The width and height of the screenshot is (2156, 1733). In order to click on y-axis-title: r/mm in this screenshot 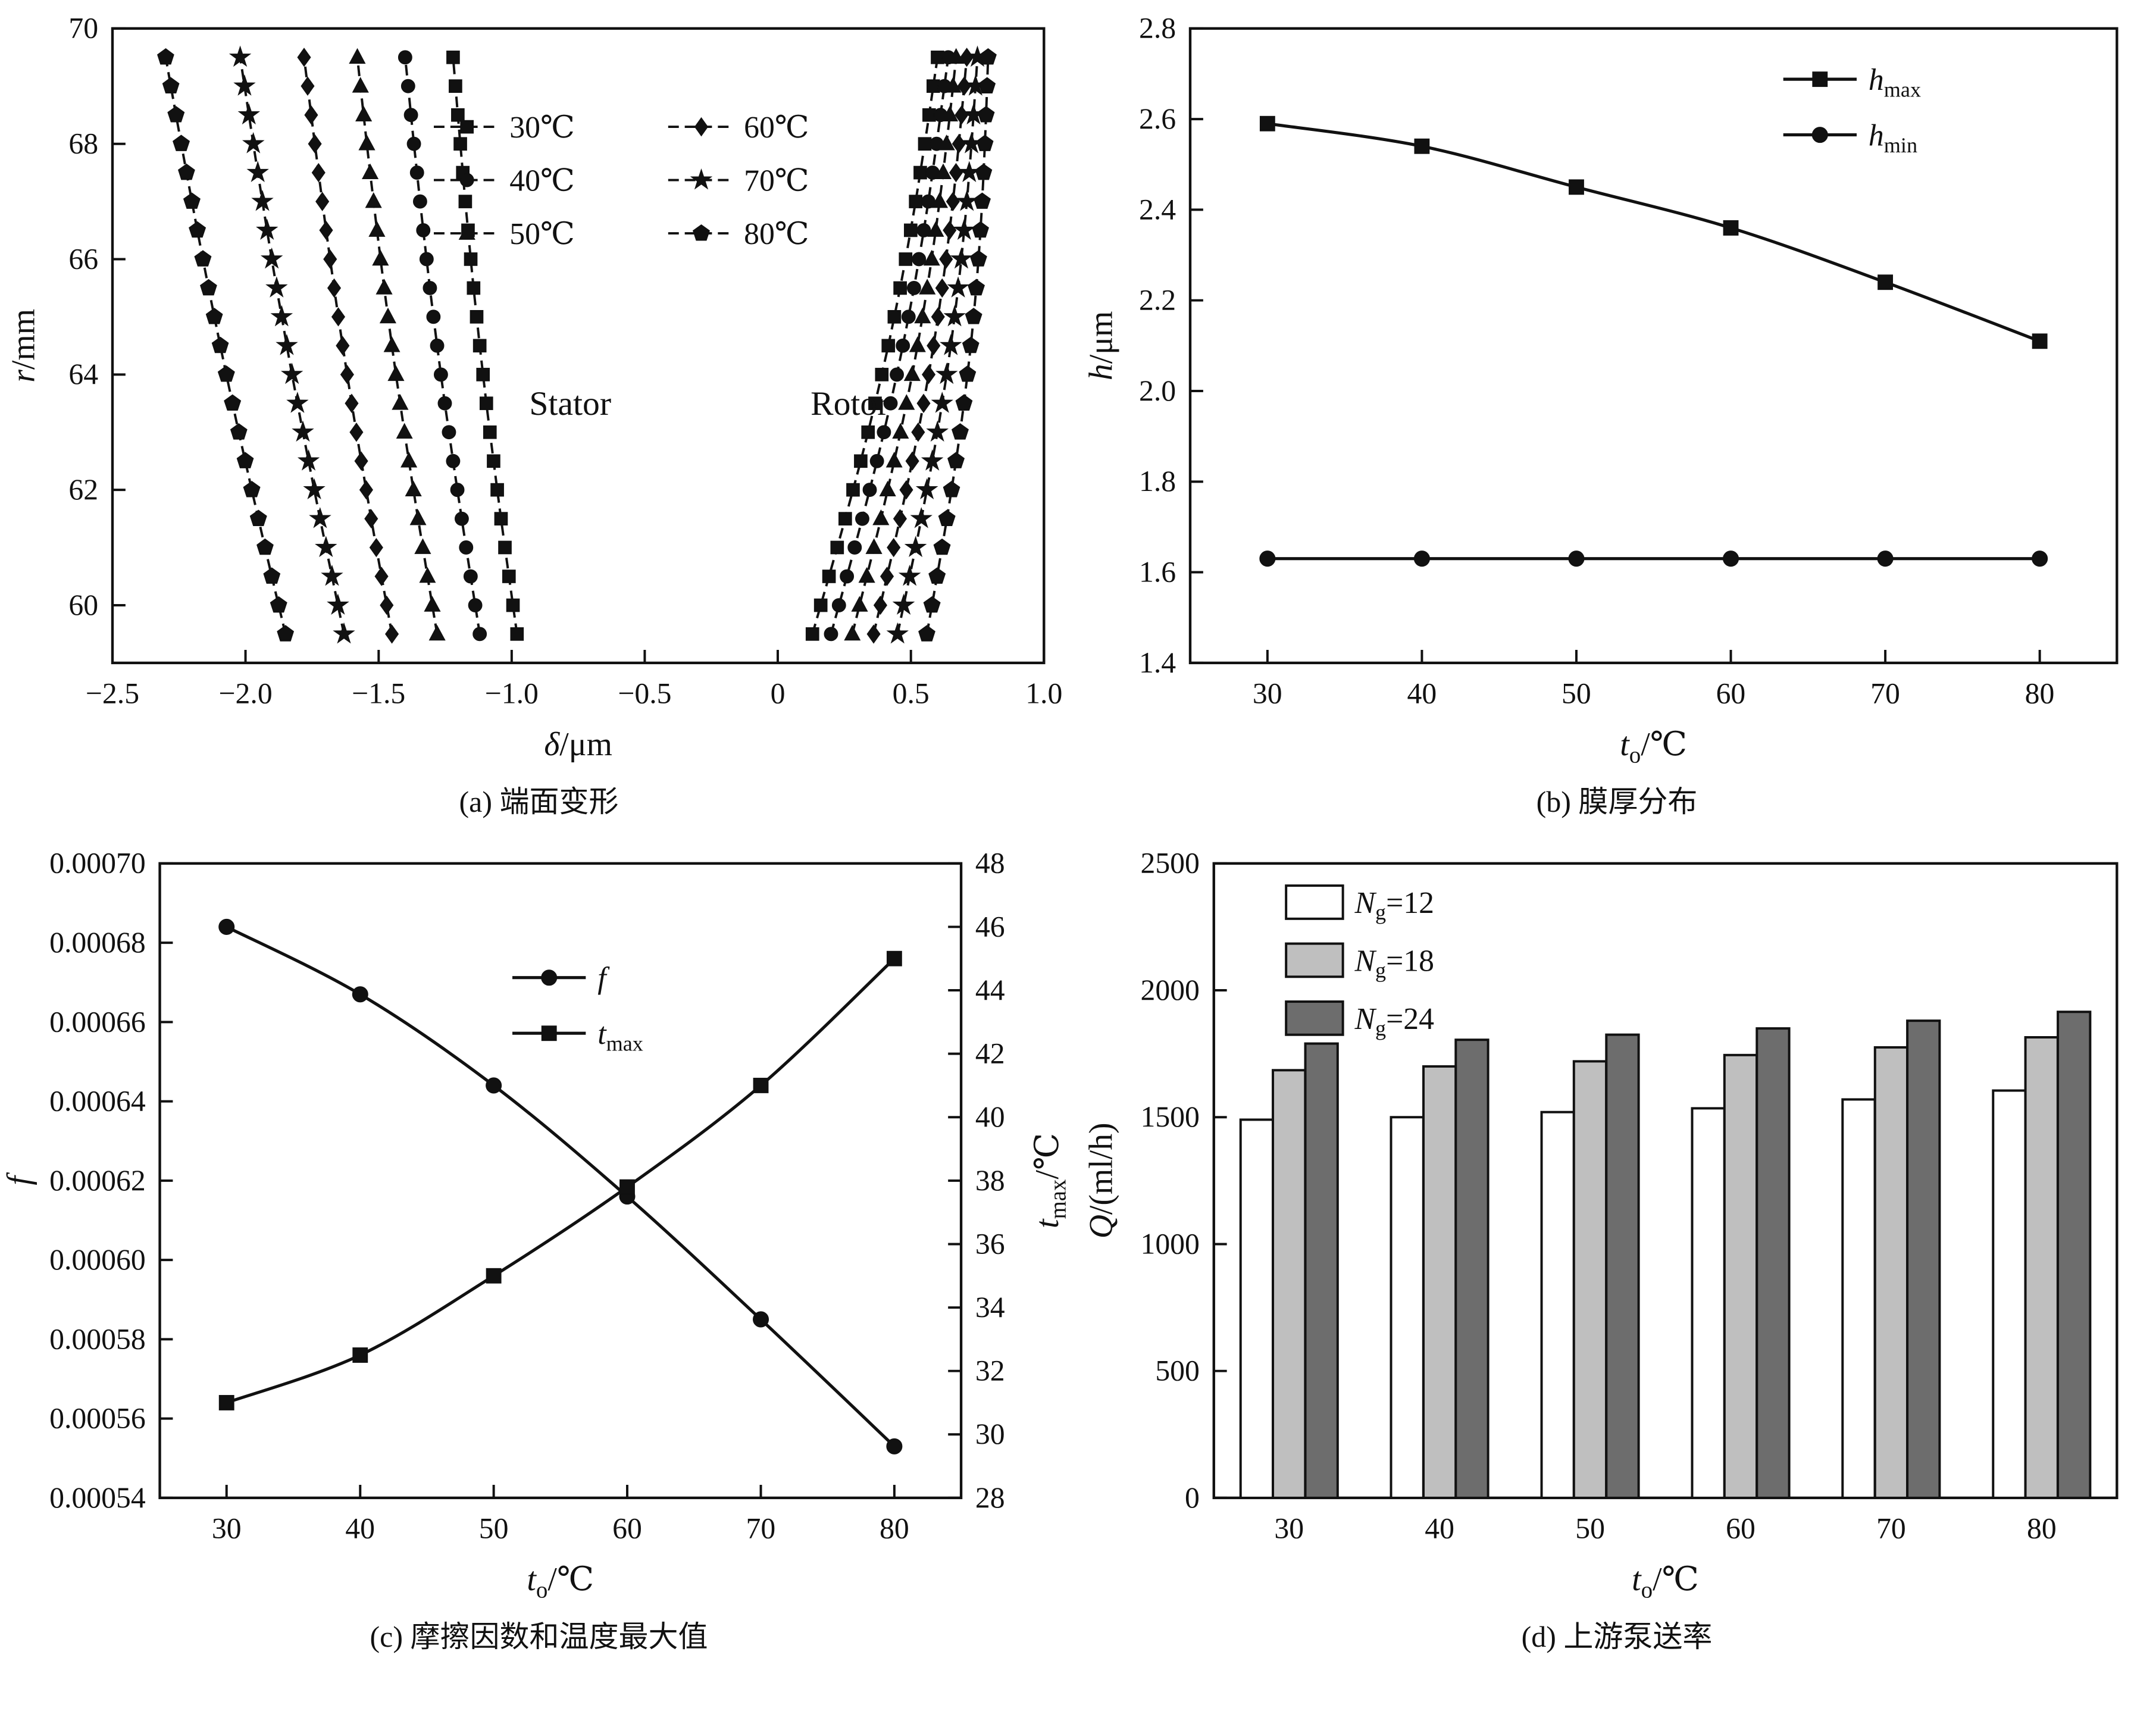, I will do `click(23, 346)`.